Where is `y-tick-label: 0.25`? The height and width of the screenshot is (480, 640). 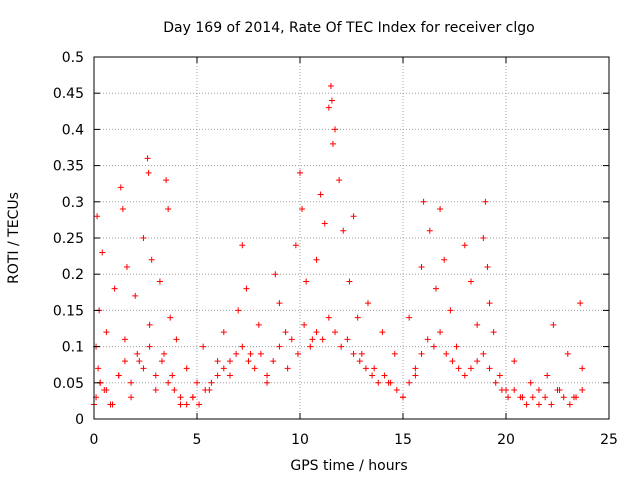 y-tick-label: 0.25 is located at coordinates (68, 239).